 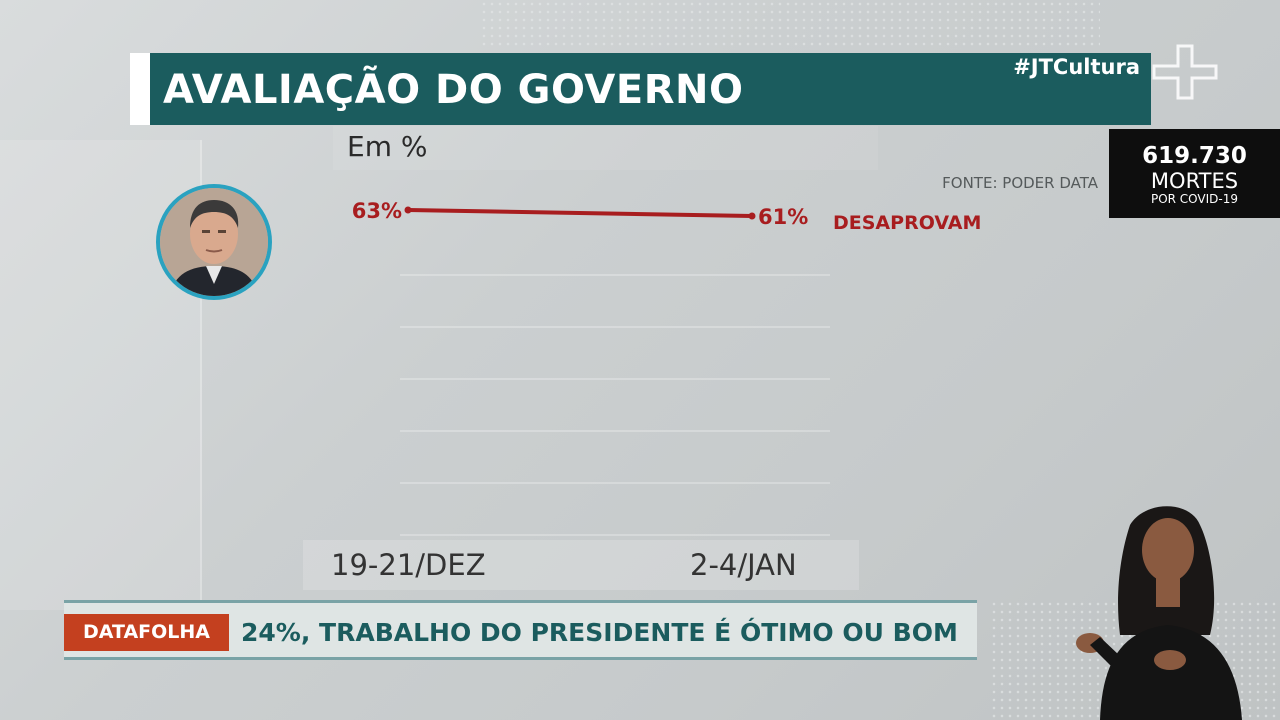 I want to click on ticker-tag: DATAFOLHA, so click(x=146, y=632).